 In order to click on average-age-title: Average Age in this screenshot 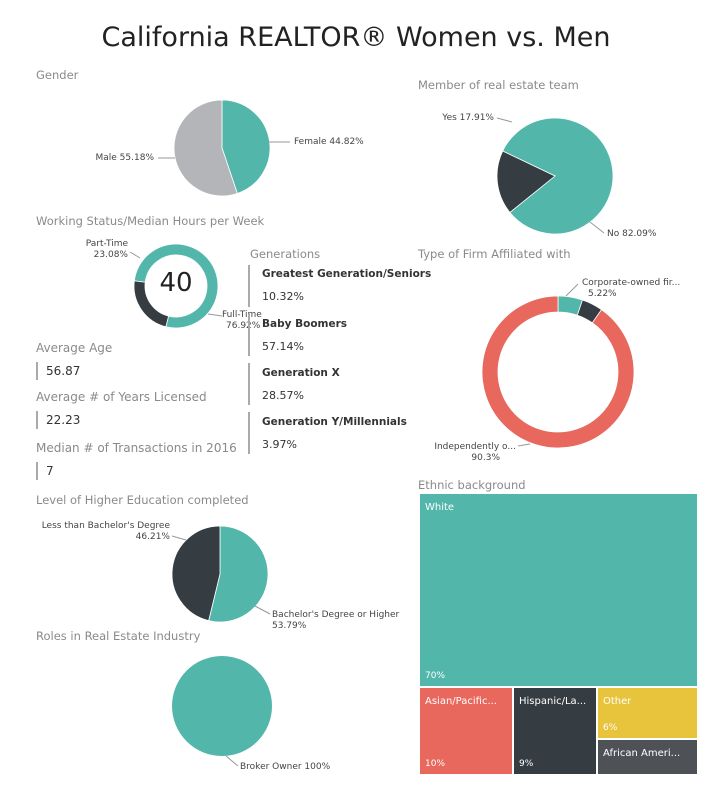, I will do `click(74, 348)`.